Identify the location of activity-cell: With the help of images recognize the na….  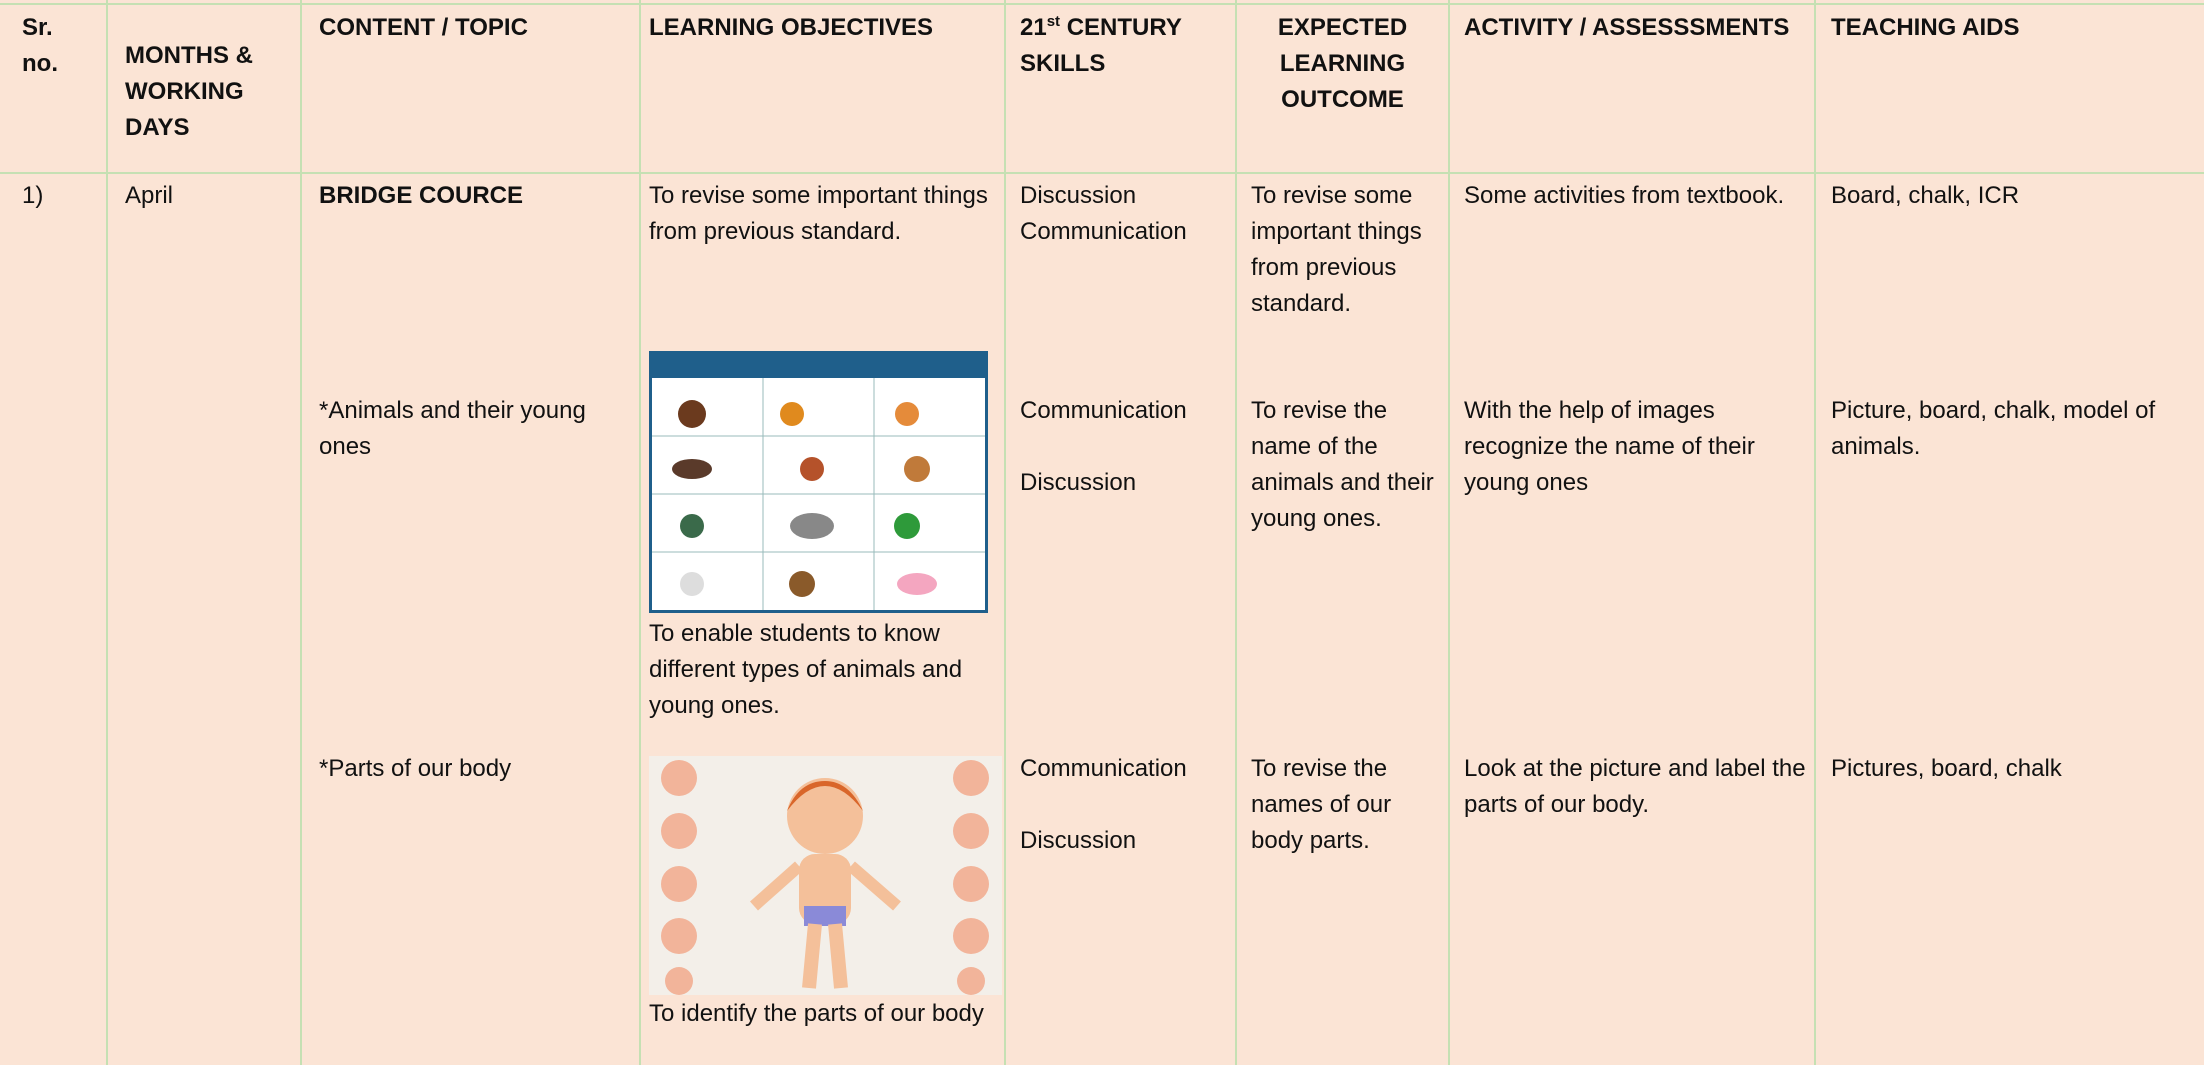
(1609, 446).